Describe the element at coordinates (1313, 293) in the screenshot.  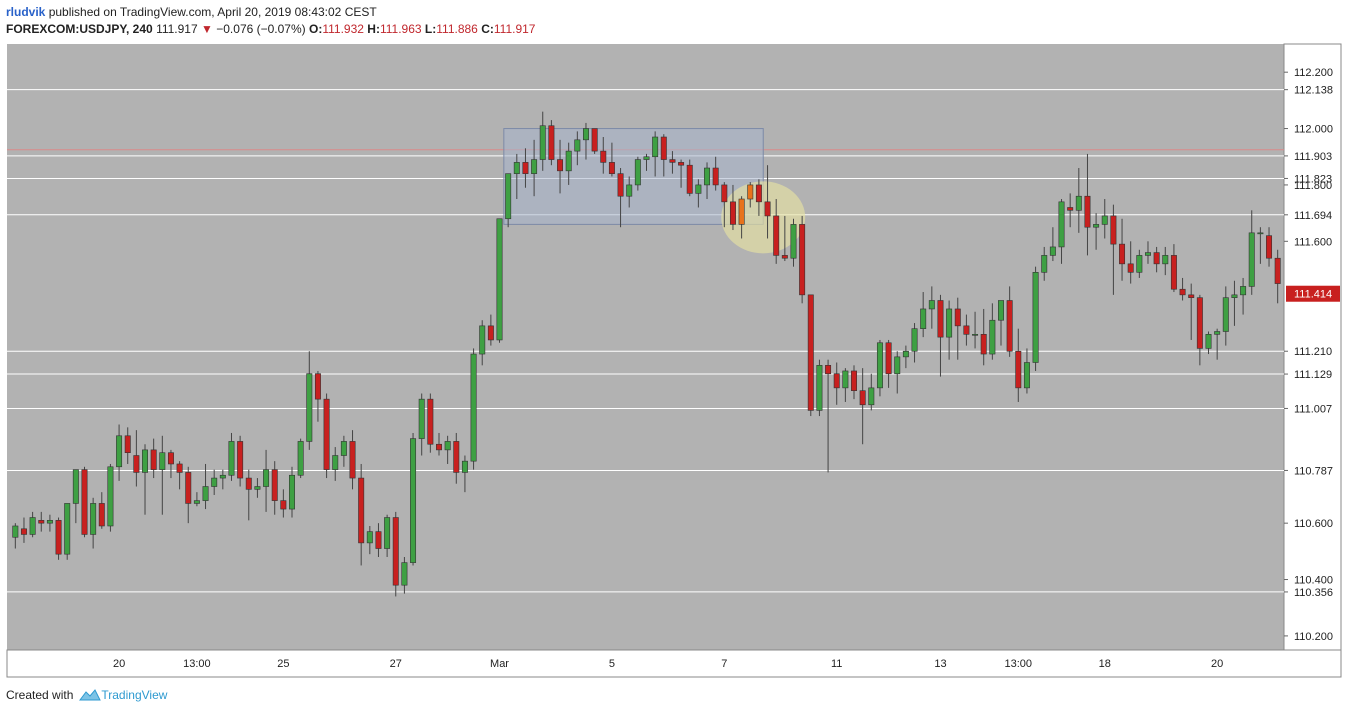
I see `current-price-tag` at that location.